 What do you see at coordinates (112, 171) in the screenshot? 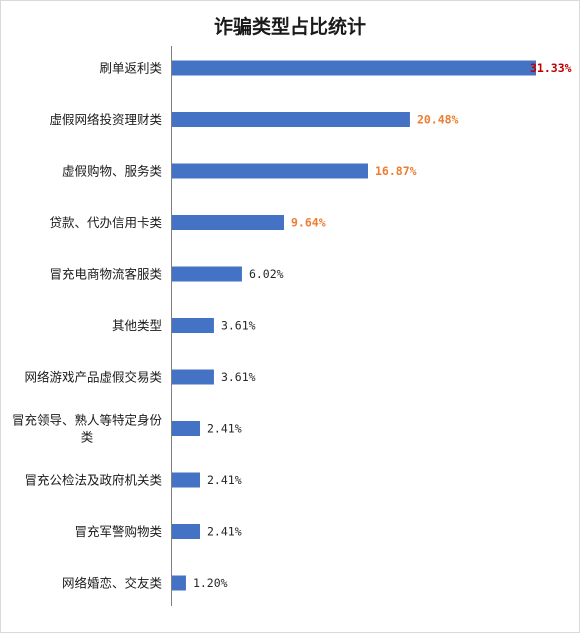
I see `category-label-3: 虚假购物、服务类` at bounding box center [112, 171].